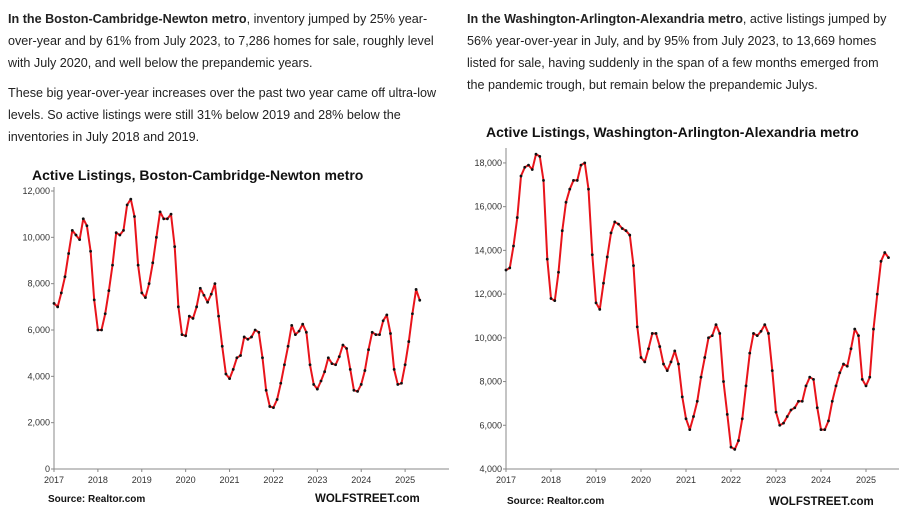 The height and width of the screenshot is (514, 899). Describe the element at coordinates (273, 480) in the screenshot. I see `boston-x-tick-label: 2022` at that location.